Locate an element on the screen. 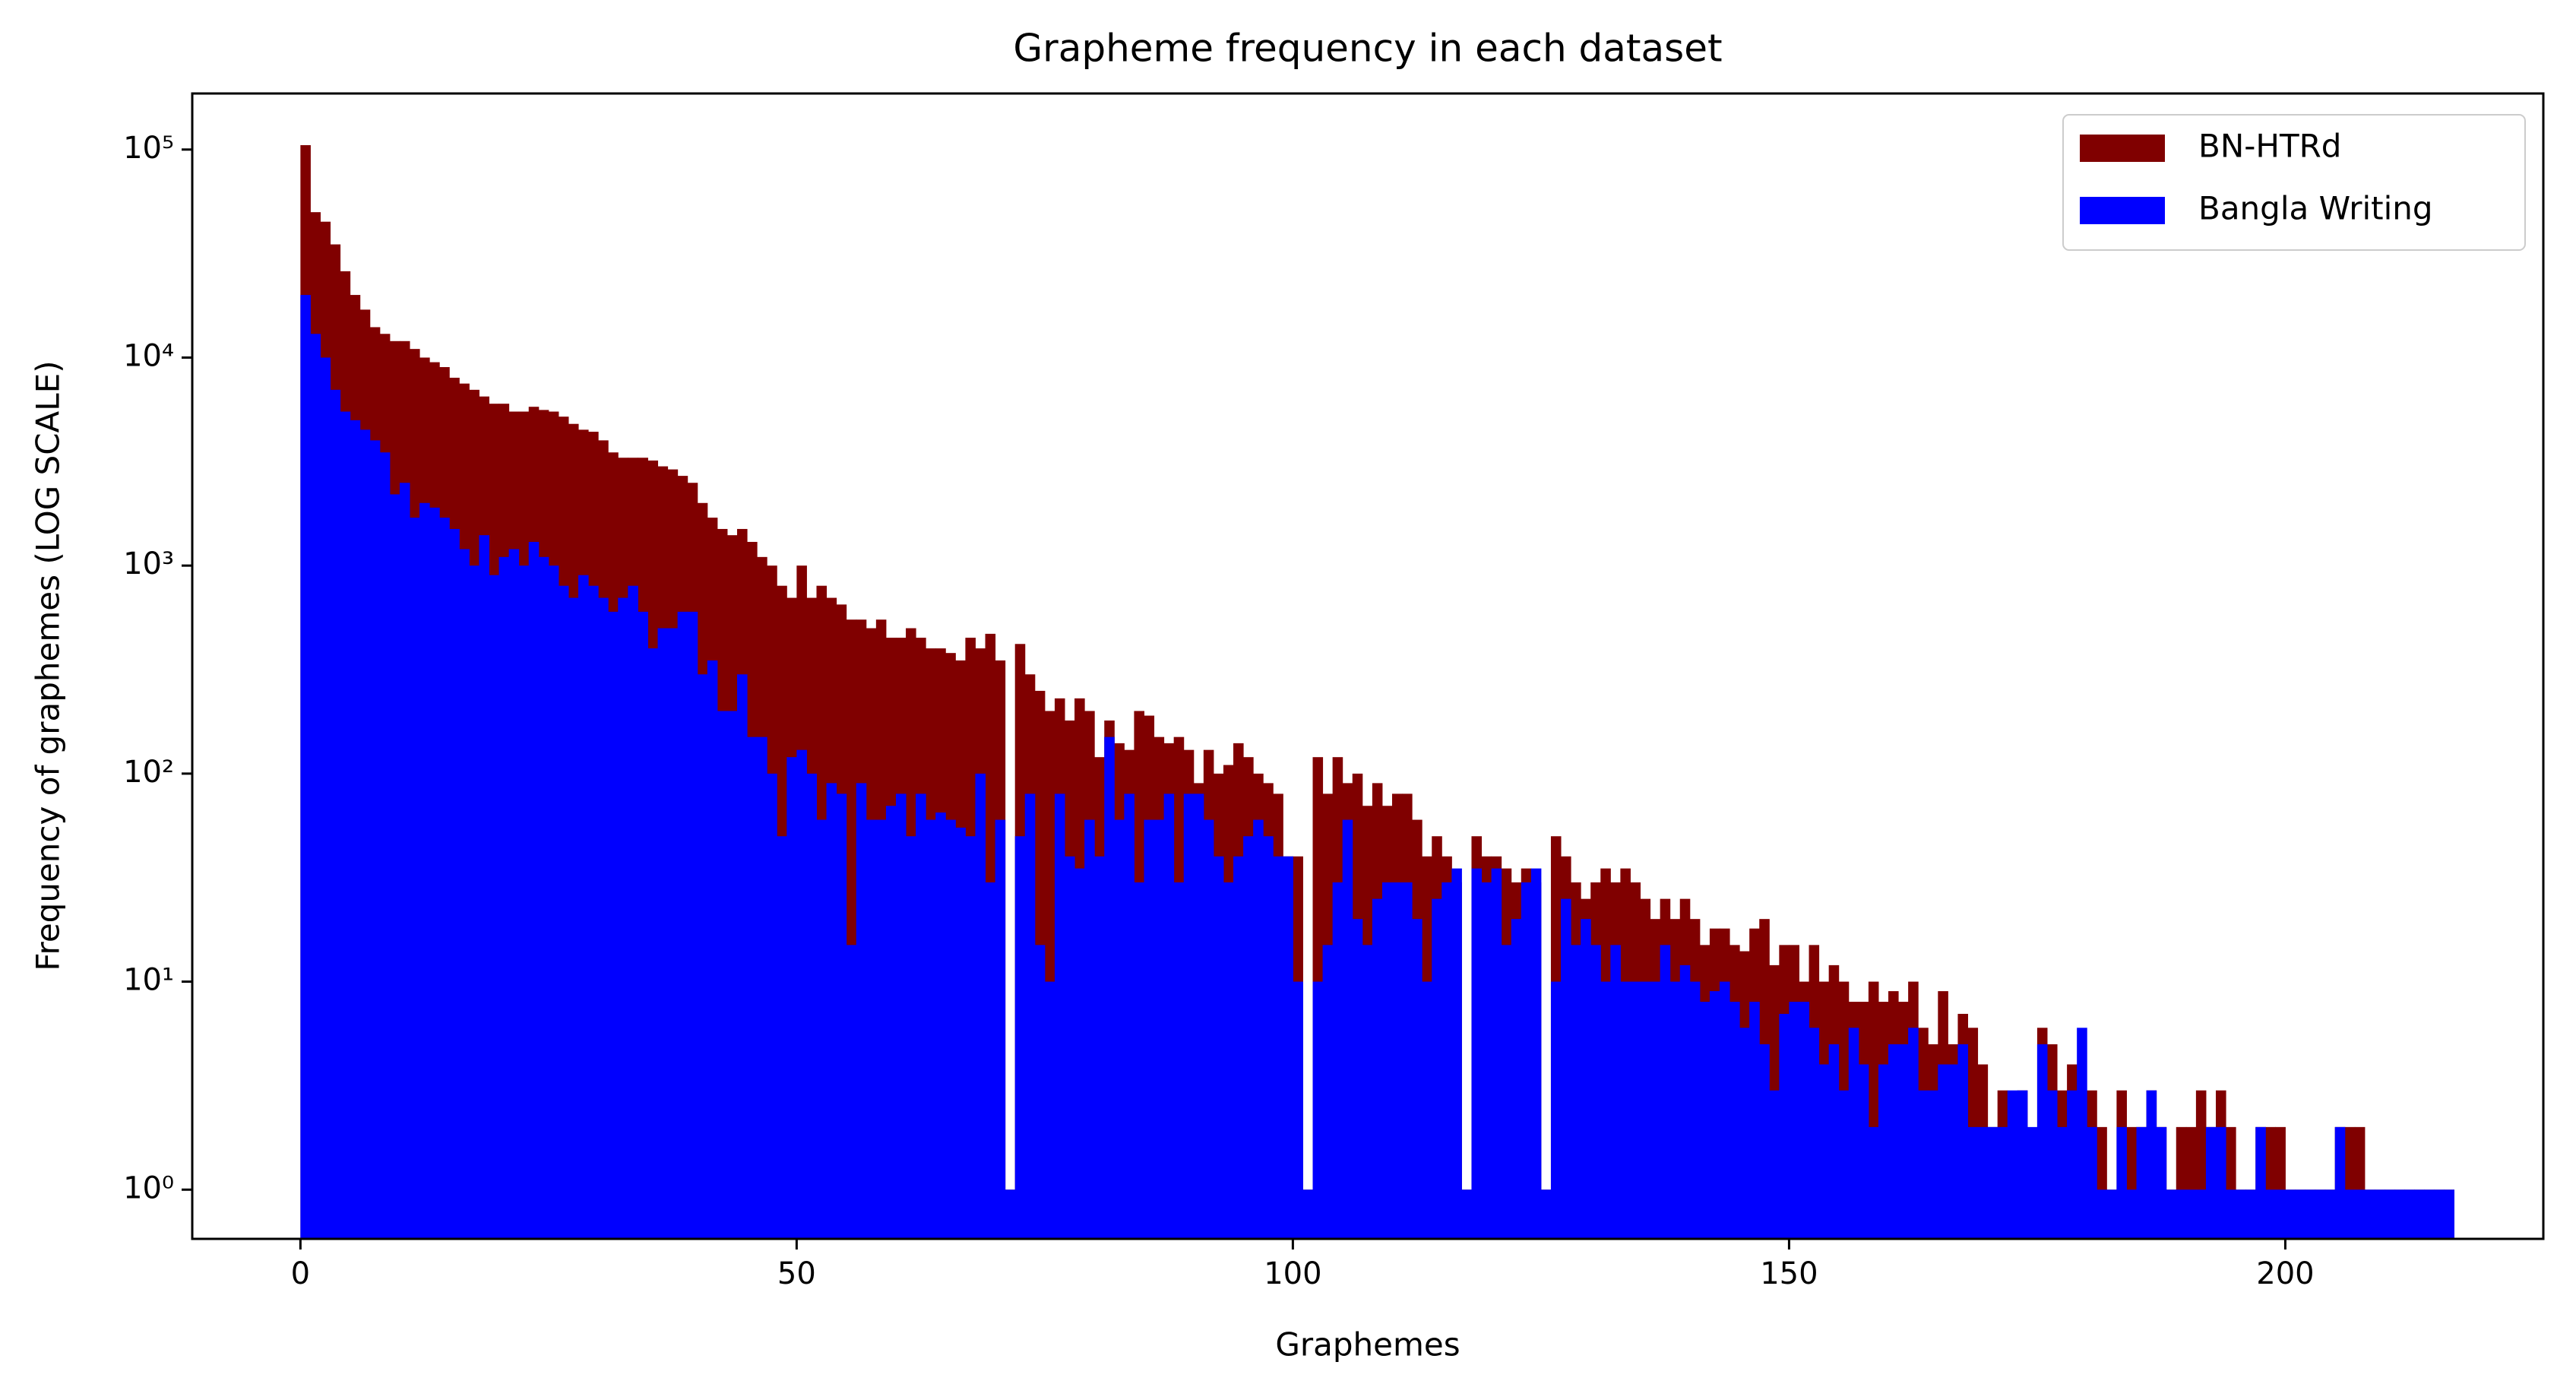 This screenshot has width=2576, height=1400. y-tick-label: 10⁵ is located at coordinates (148, 148).